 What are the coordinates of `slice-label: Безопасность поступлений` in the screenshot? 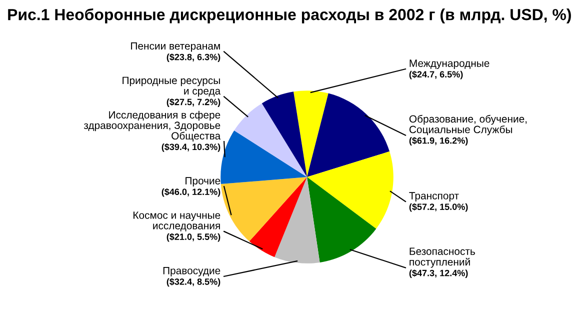 It's located at (442, 258).